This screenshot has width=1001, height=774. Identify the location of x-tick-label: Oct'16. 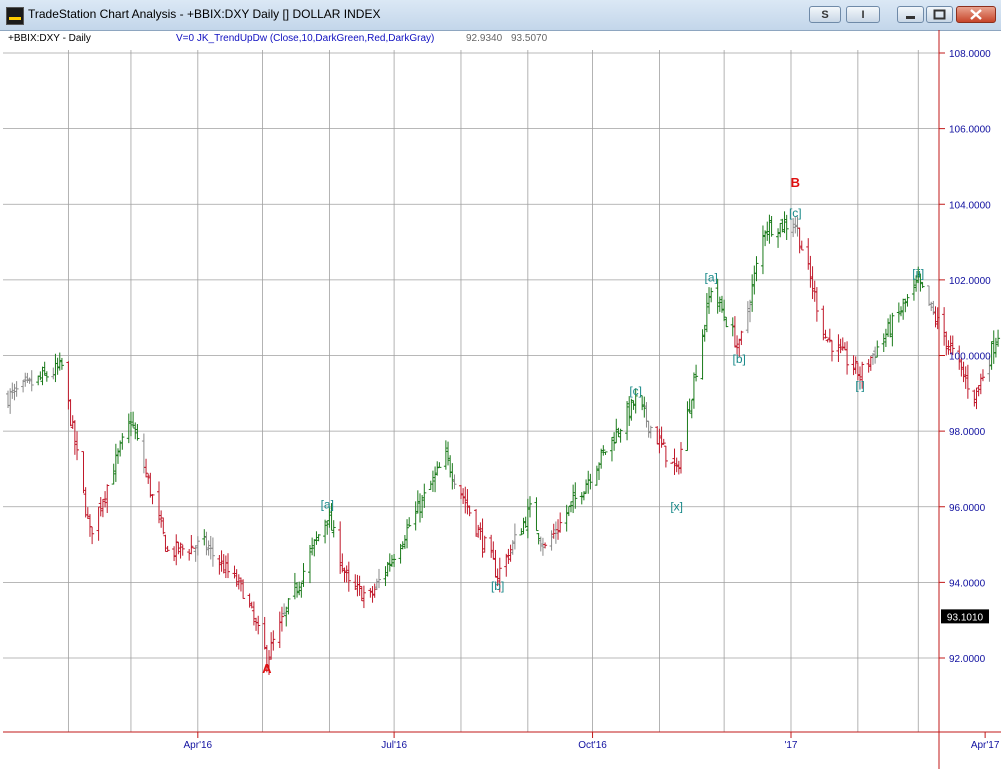
(592, 745).